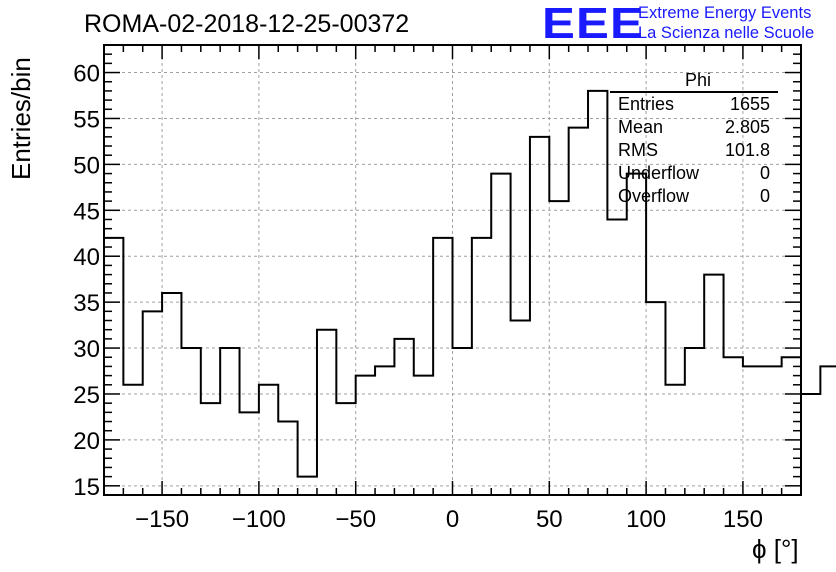  Describe the element at coordinates (86, 395) in the screenshot. I see `y-tick-label: 25` at that location.